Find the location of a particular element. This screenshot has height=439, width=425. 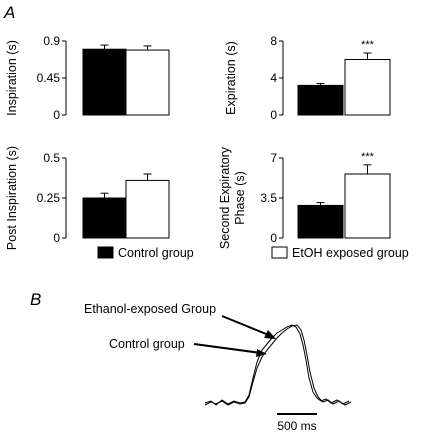

bar-chart-1: 0 0.45 0.9 Inspiration (s) is located at coordinates (87, 78).